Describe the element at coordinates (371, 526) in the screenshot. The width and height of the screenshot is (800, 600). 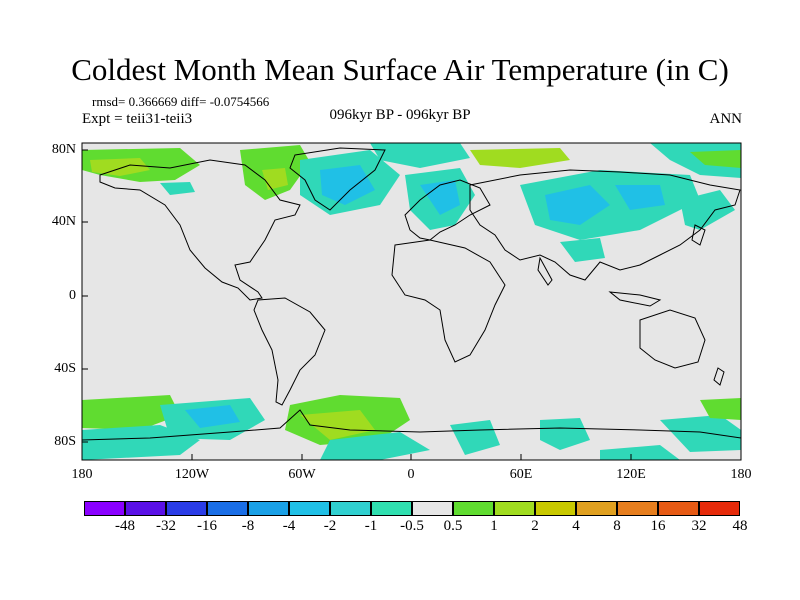
I see `colorbar-label: -1` at that location.